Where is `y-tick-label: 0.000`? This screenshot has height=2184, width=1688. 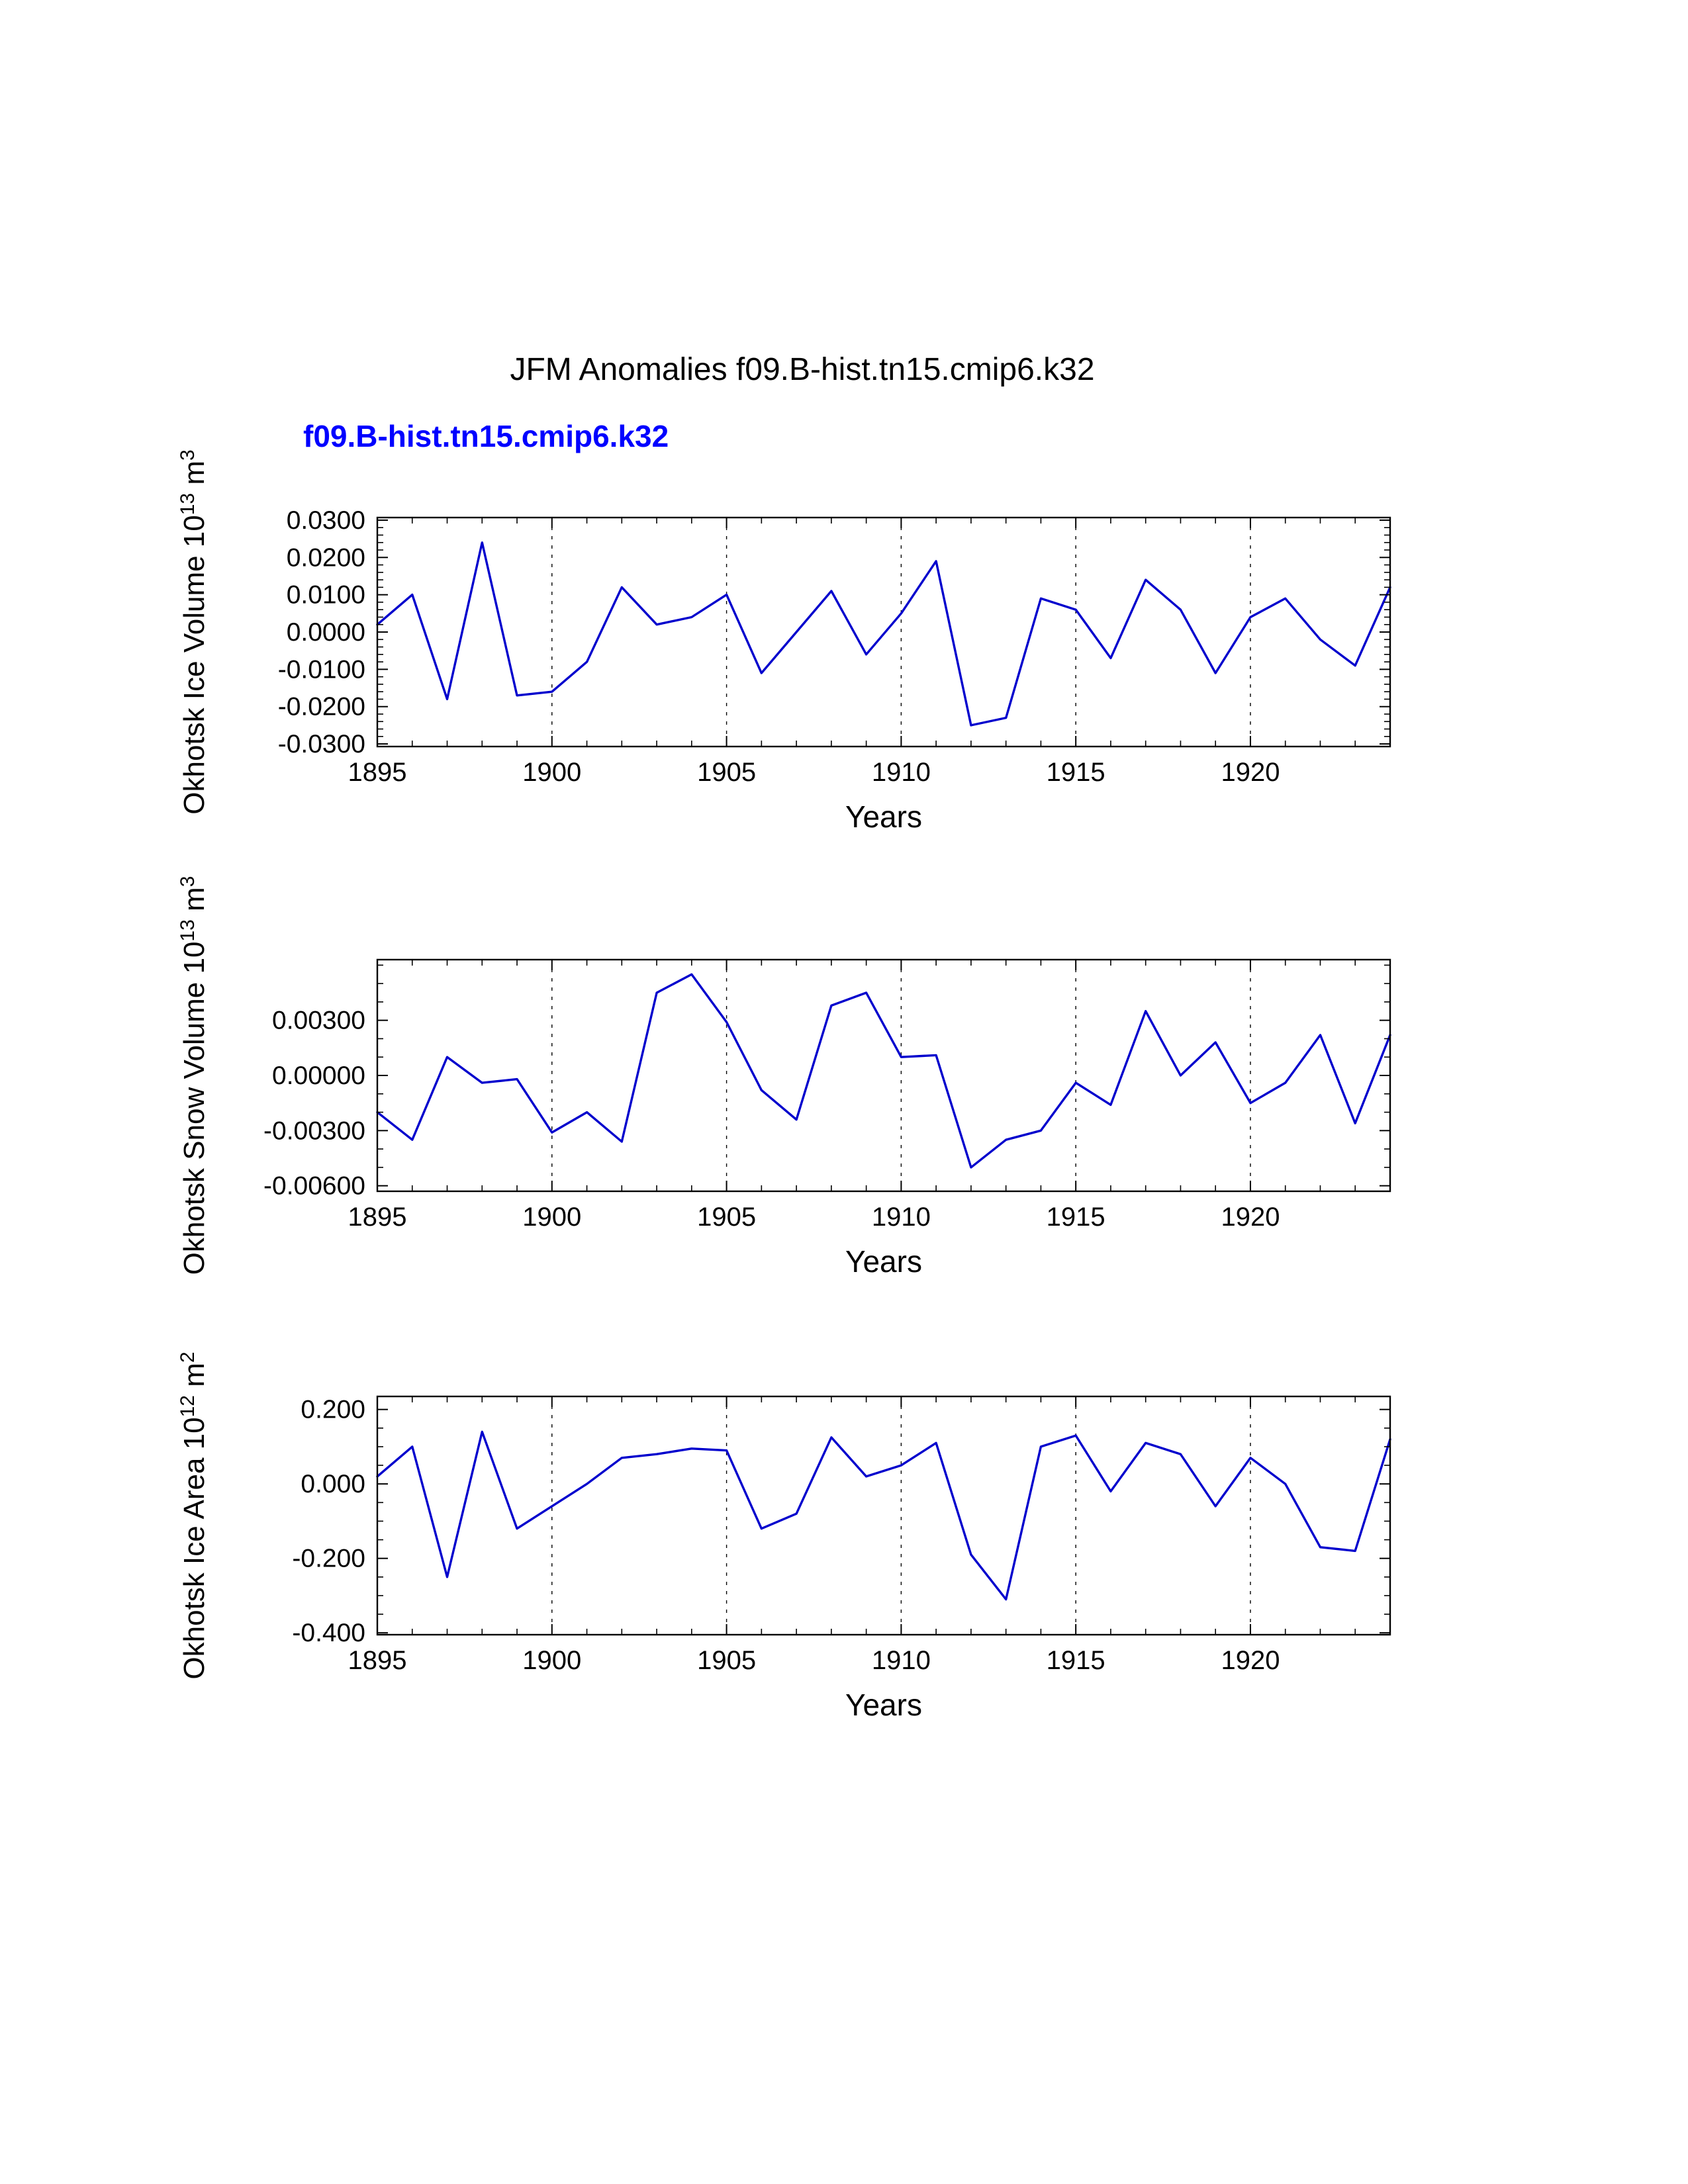
y-tick-label: 0.000 is located at coordinates (333, 1484).